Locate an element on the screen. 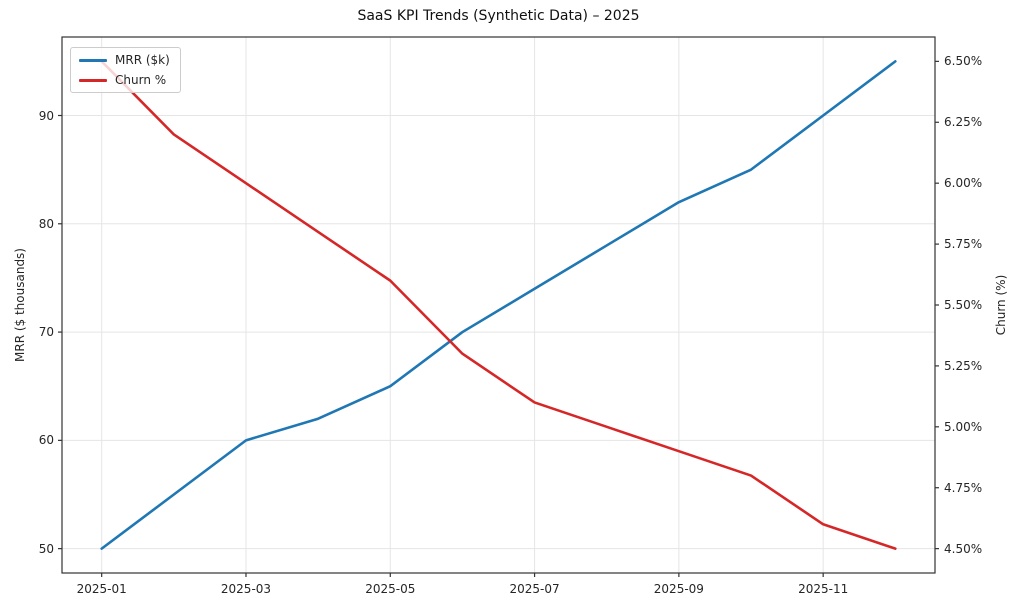  right-y-tick-label: 5.50% is located at coordinates (963, 305).